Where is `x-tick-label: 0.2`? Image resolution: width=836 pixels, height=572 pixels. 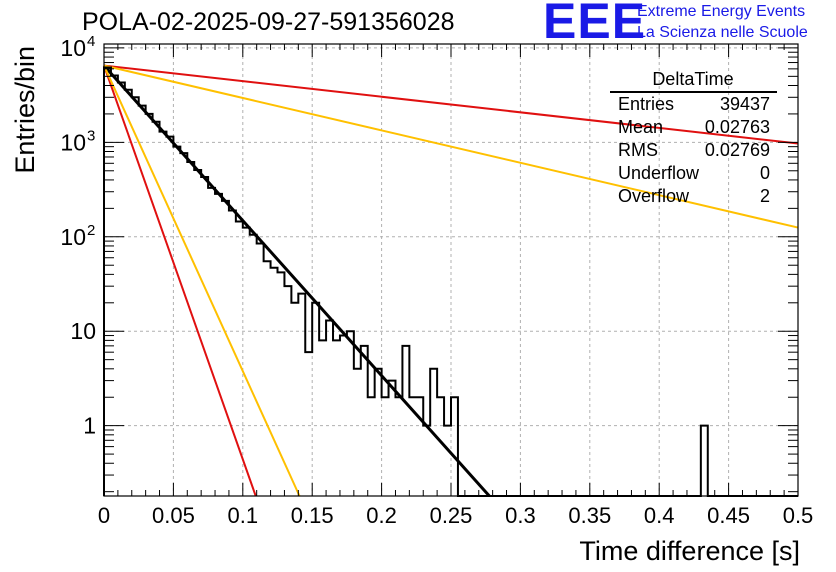
x-tick-label: 0.2 is located at coordinates (381, 515).